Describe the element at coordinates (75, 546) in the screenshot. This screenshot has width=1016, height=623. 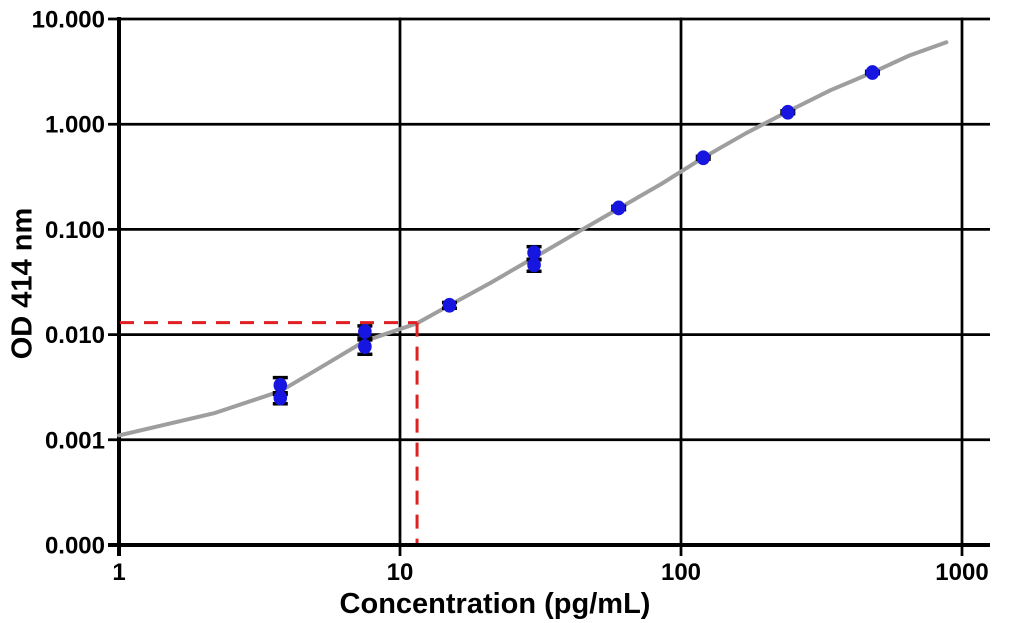
I see `y-tick-label: 0.000` at that location.